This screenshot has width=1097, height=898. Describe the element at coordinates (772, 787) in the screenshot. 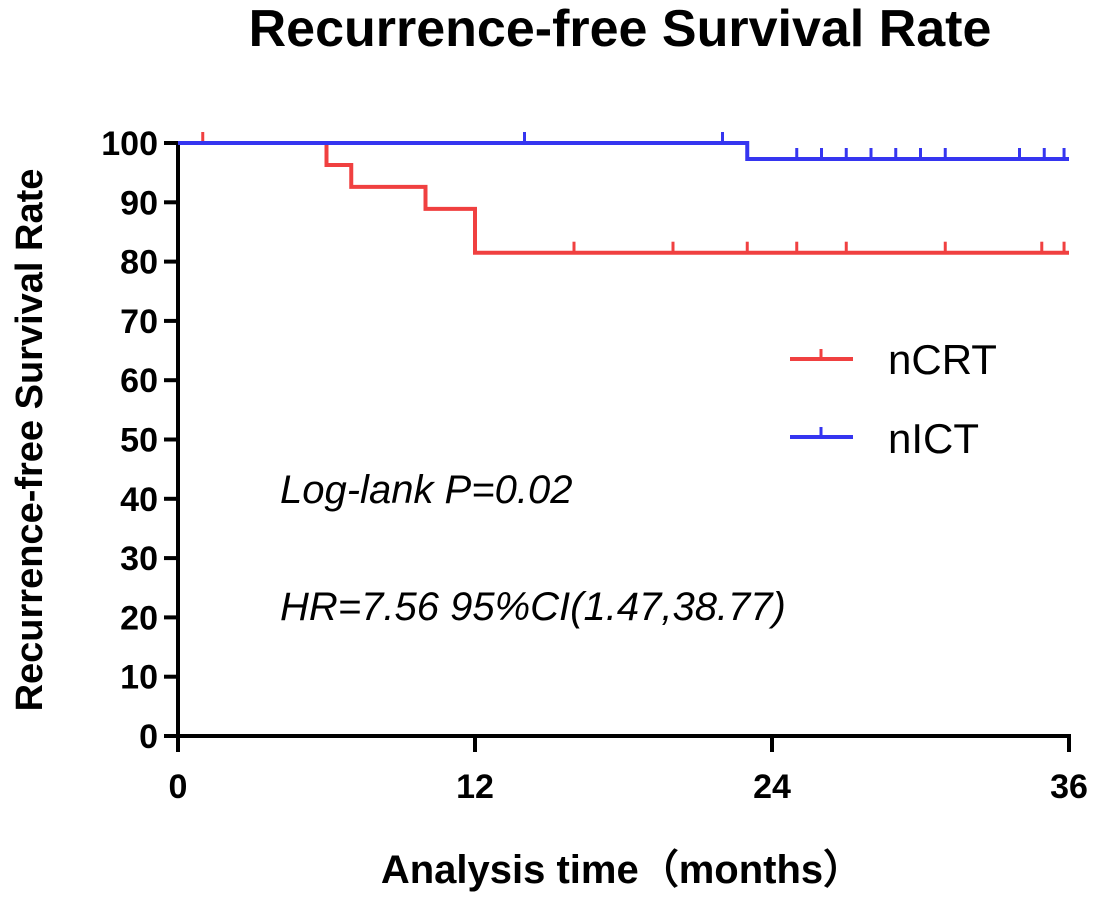

I see `x-tick-label-24: 24` at that location.